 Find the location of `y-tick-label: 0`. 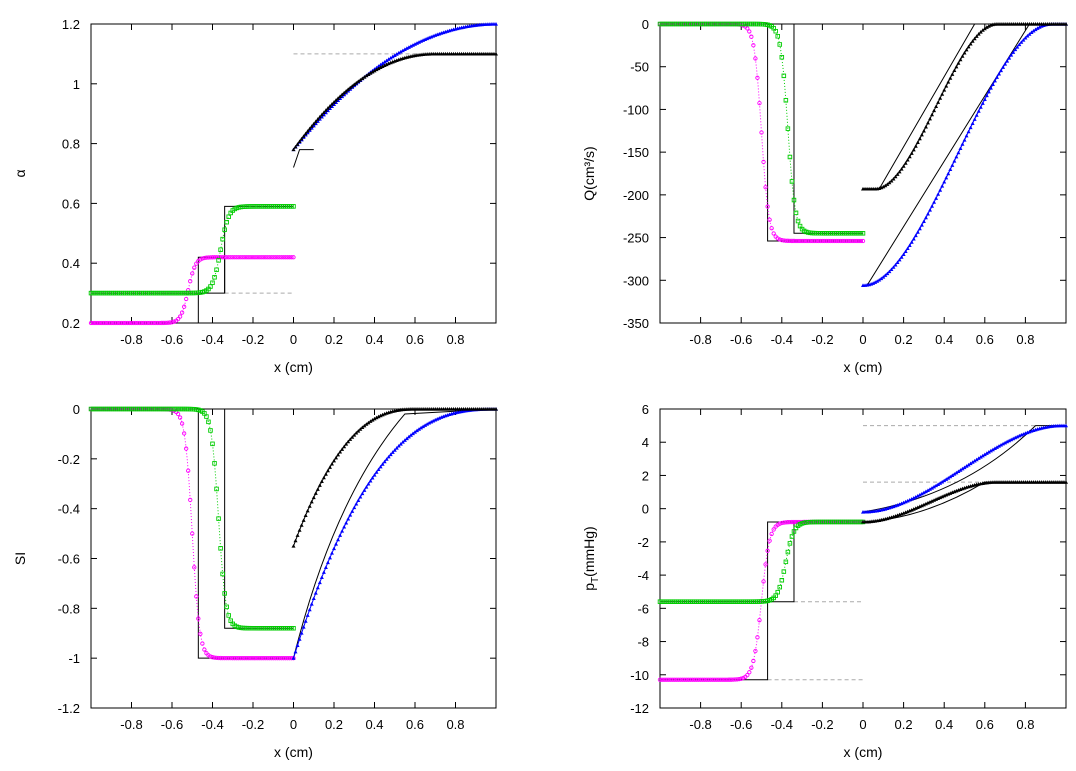

y-tick-label: 0 is located at coordinates (76, 409).